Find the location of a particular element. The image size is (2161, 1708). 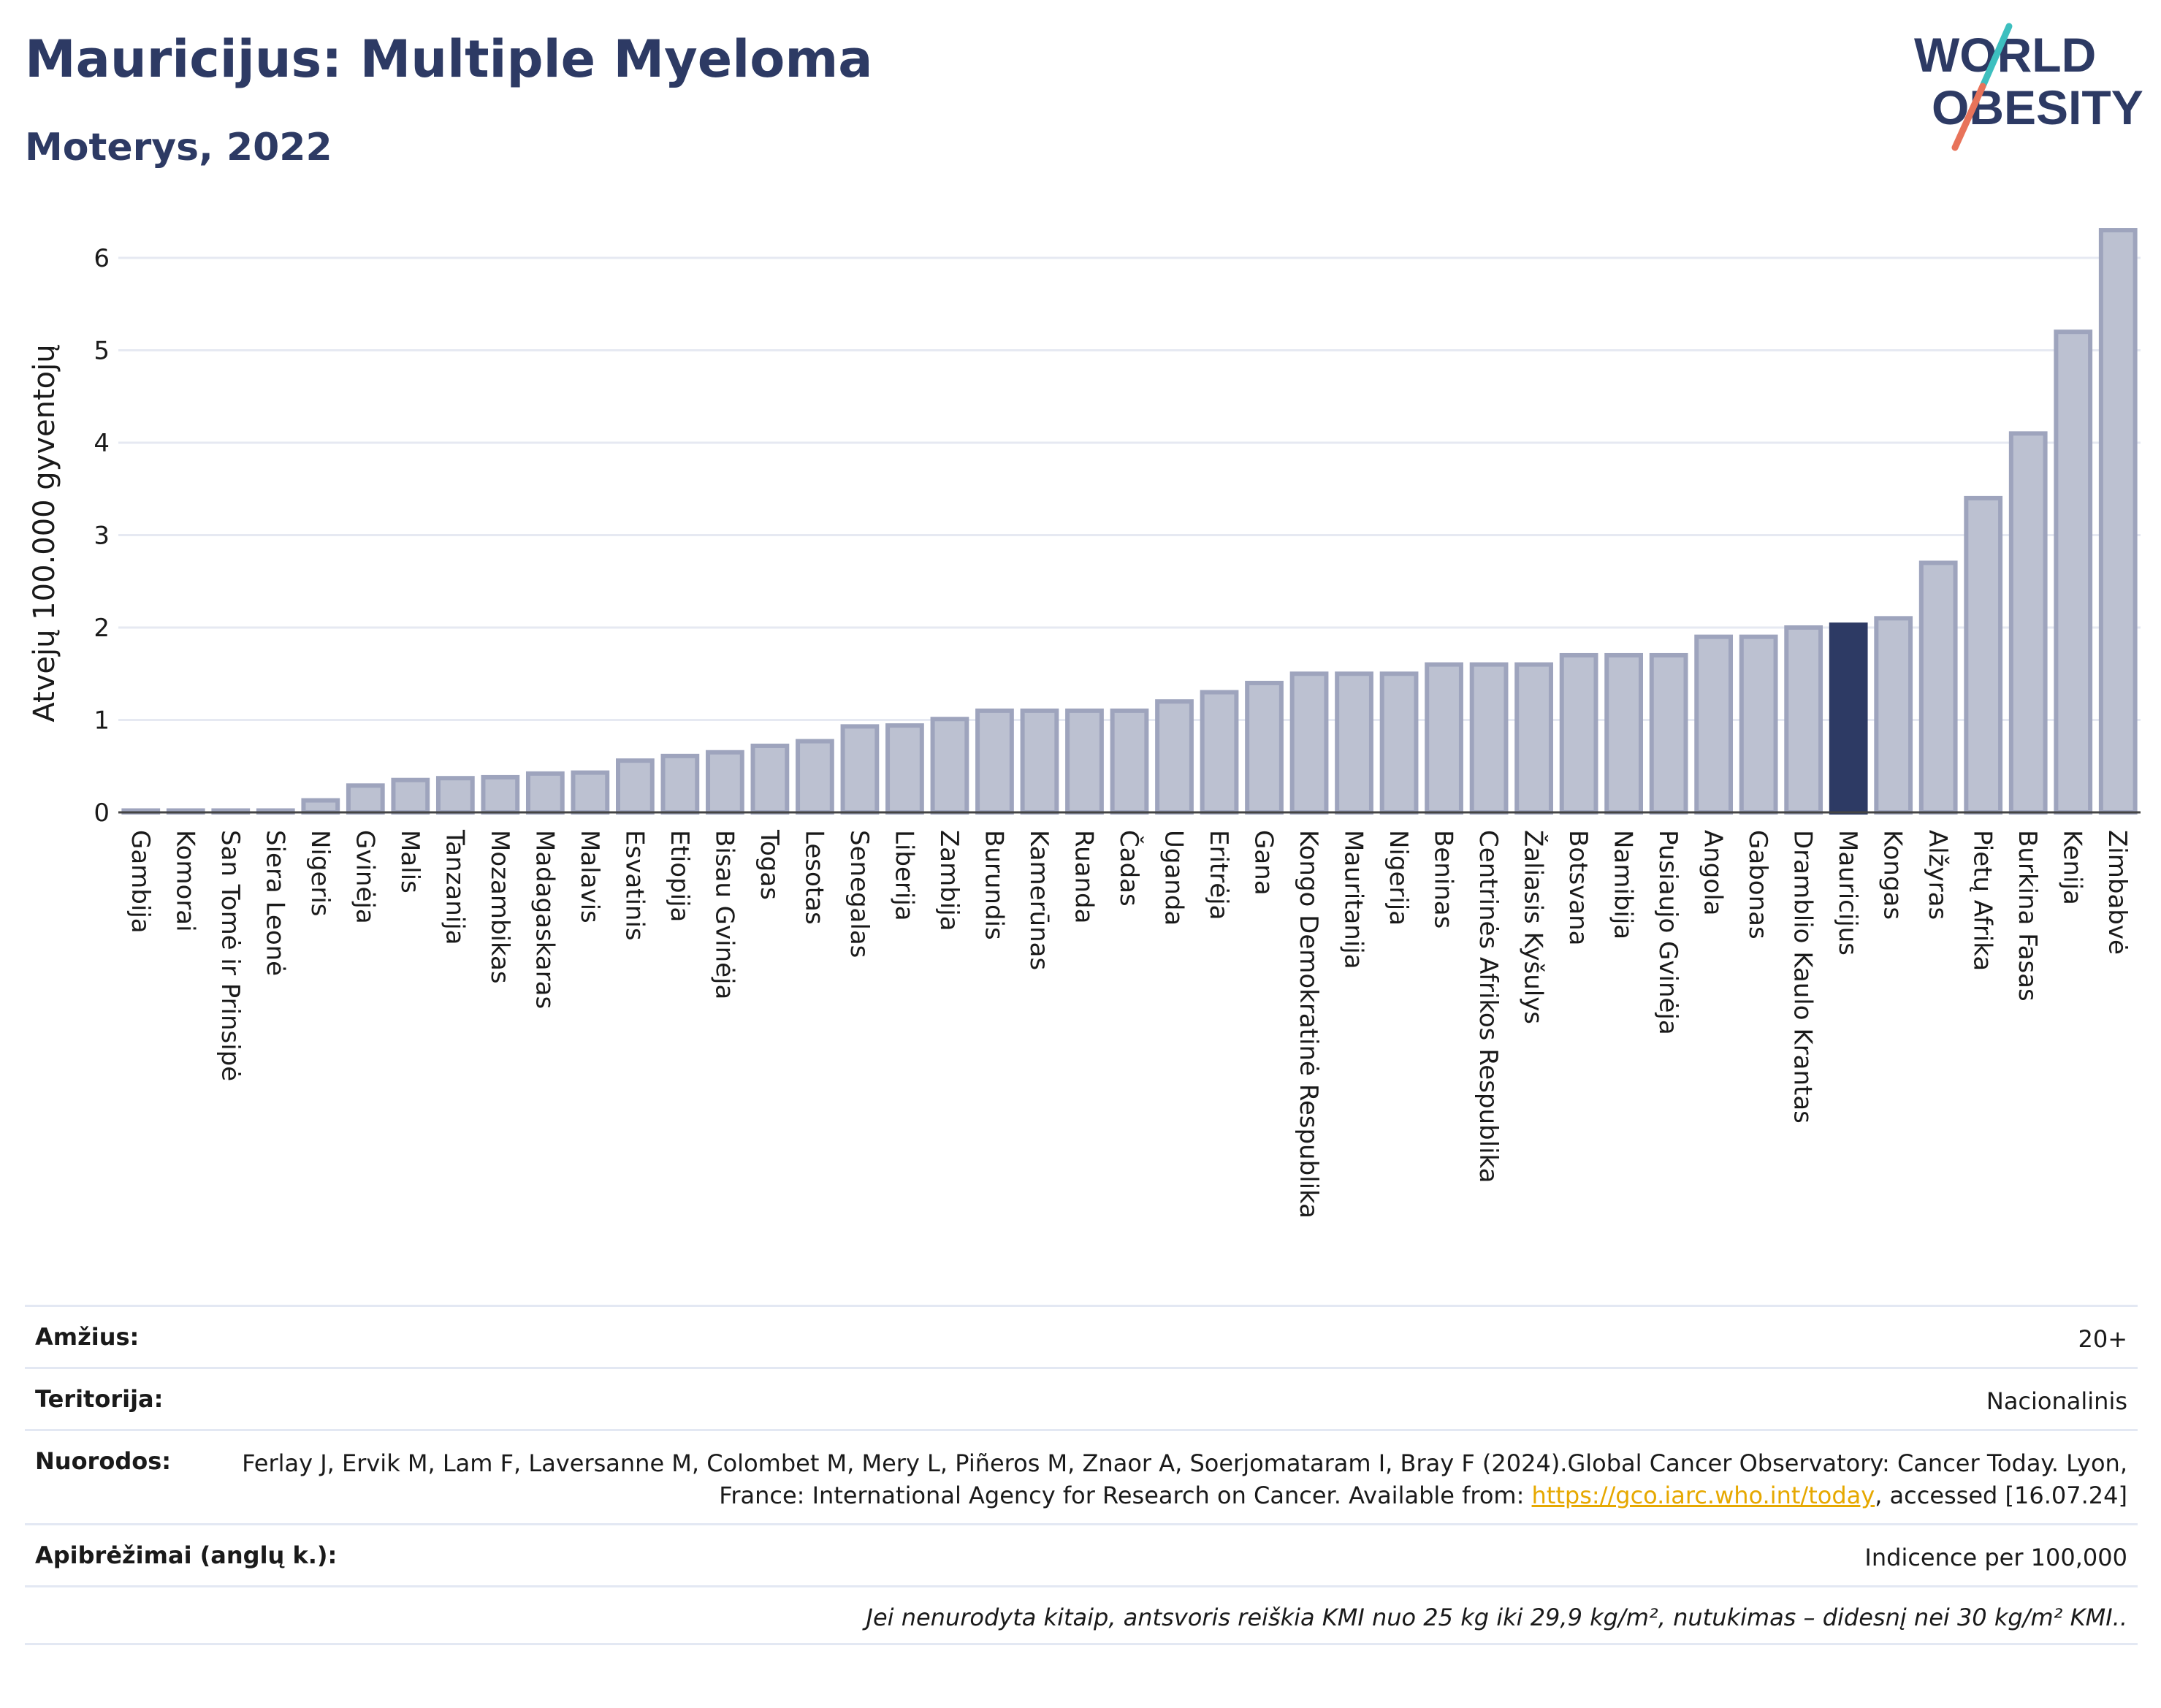

x-tick-label: Beninas is located at coordinates (1443, 879).